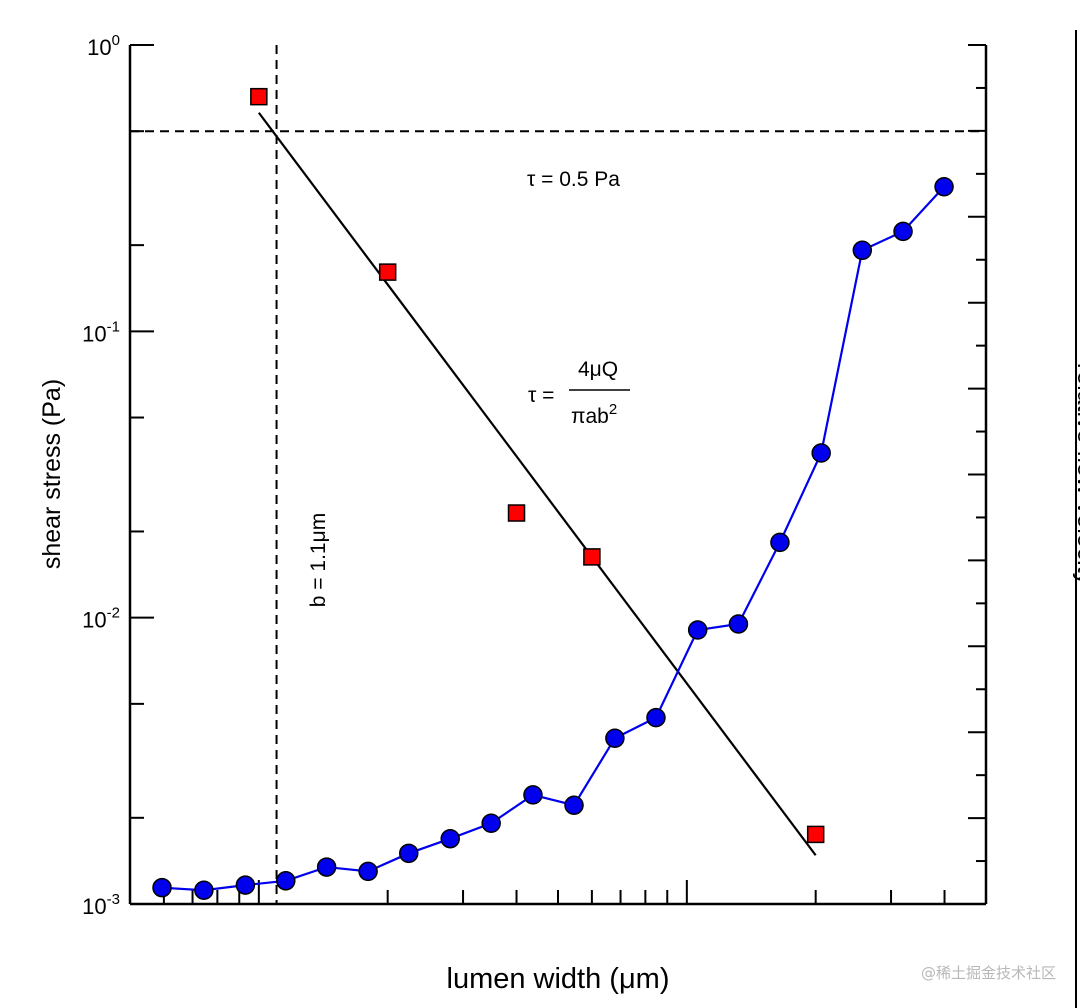  I want to click on y-left-tick-label: 10⁻¹, so click(101, 332).